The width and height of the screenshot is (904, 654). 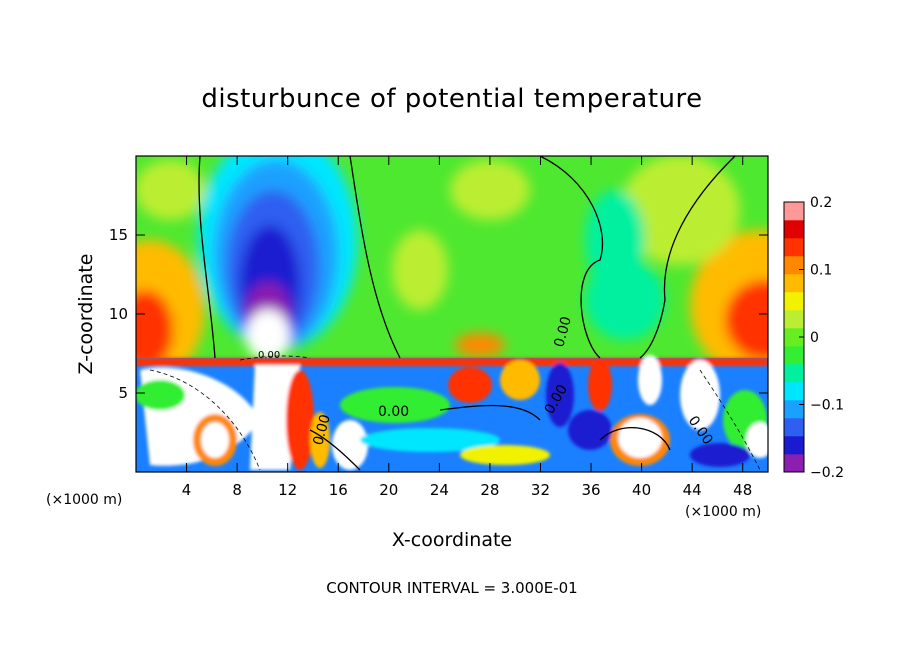 I want to click on colorbar, so click(x=794, y=337).